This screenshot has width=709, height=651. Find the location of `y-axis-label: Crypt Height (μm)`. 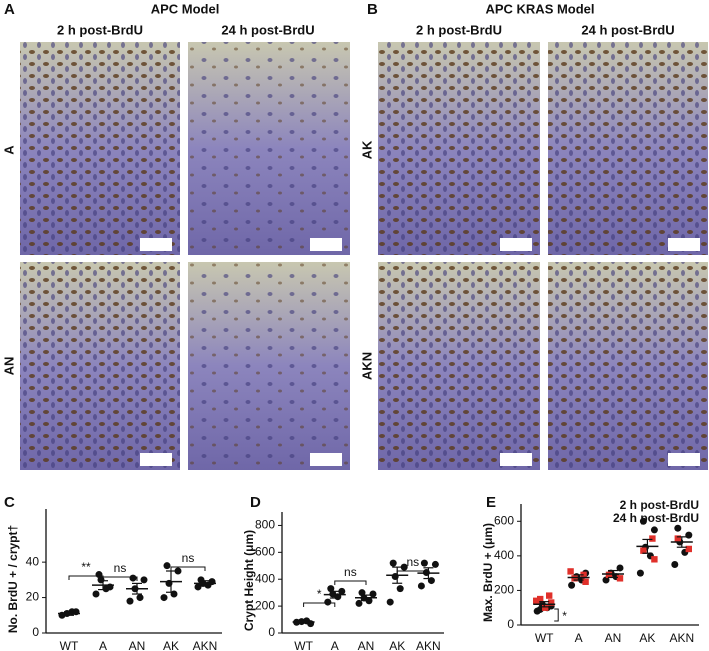

y-axis-label: Crypt Height (μm) is located at coordinates (249, 580).